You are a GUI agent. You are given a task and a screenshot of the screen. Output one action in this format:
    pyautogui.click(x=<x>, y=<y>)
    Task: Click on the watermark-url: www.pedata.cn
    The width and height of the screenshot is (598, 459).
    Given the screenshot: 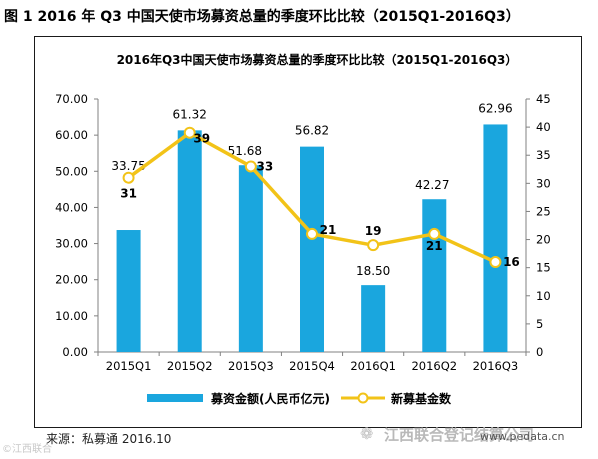 What is the action you would take?
    pyautogui.click(x=522, y=436)
    